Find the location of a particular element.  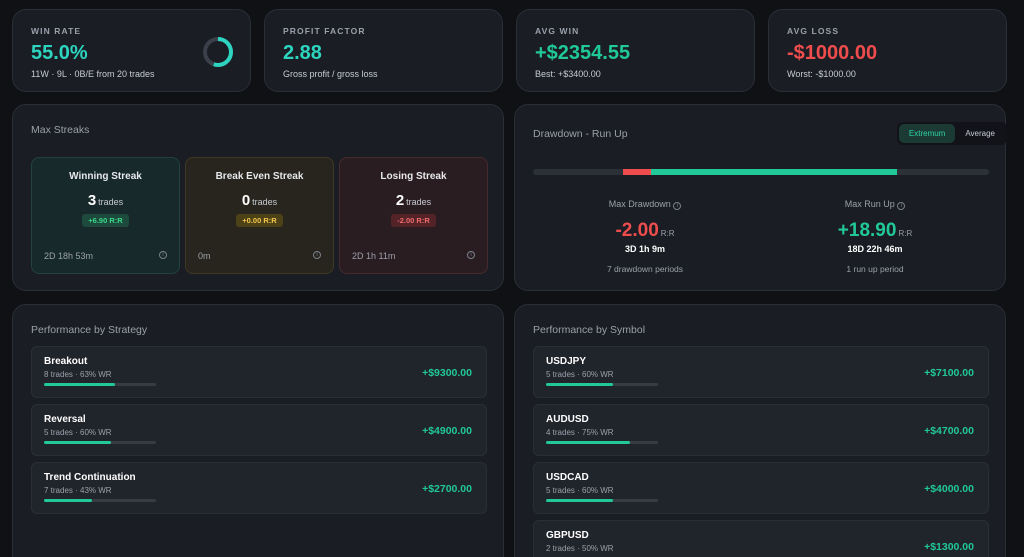

losing-streak-rr: -2.00 R:R is located at coordinates (413, 220).